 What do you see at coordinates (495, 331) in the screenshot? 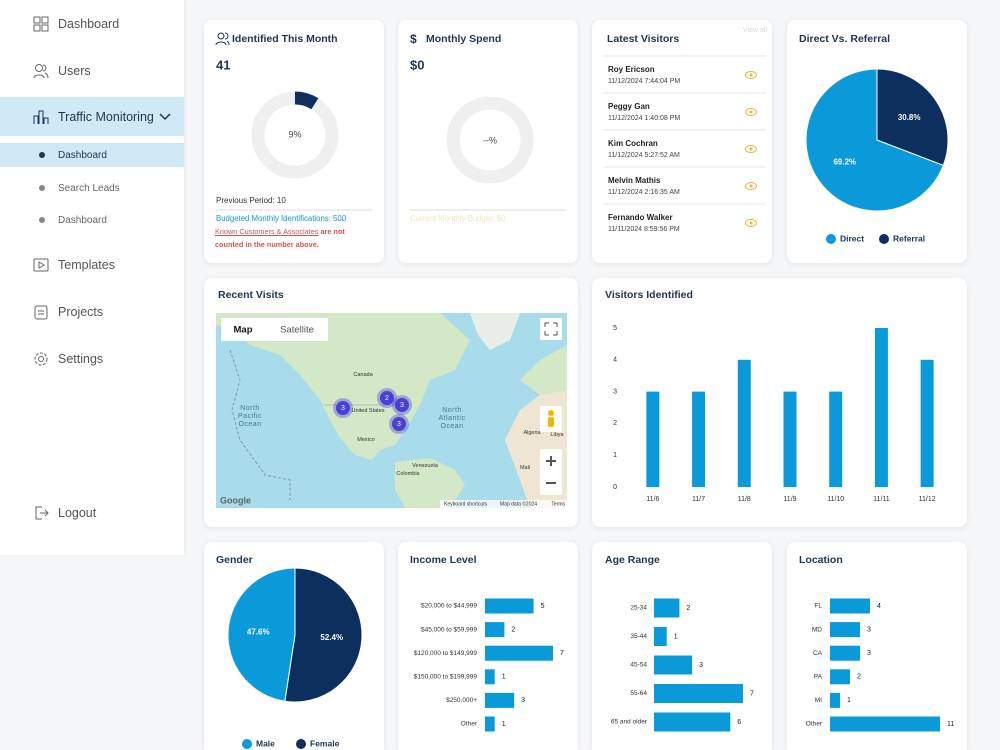
I see `map-land` at bounding box center [495, 331].